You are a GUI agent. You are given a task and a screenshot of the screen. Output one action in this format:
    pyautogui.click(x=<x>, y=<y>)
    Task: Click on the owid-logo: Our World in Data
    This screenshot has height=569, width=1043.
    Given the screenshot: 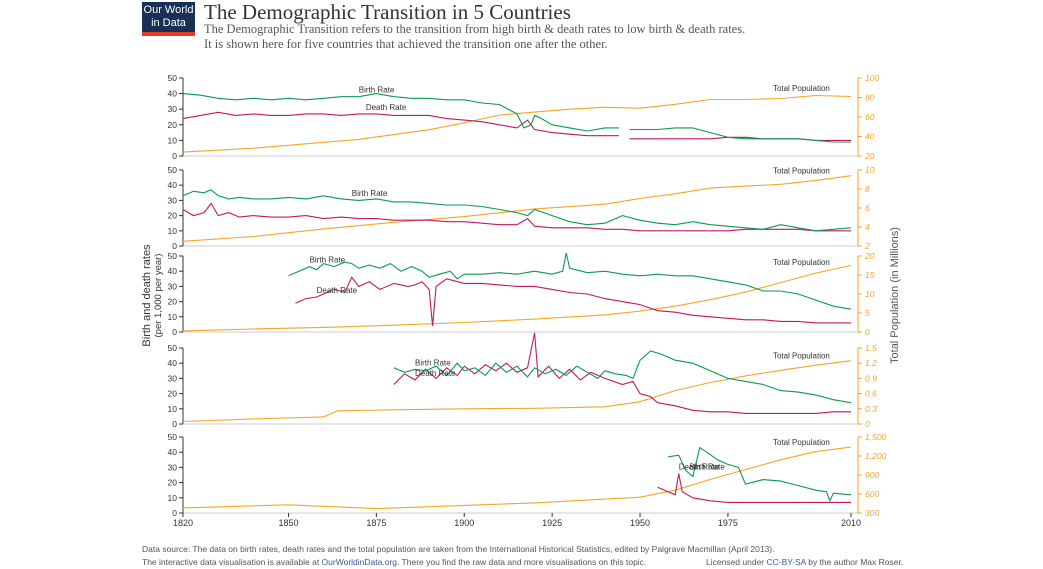 What is the action you would take?
    pyautogui.click(x=168, y=19)
    